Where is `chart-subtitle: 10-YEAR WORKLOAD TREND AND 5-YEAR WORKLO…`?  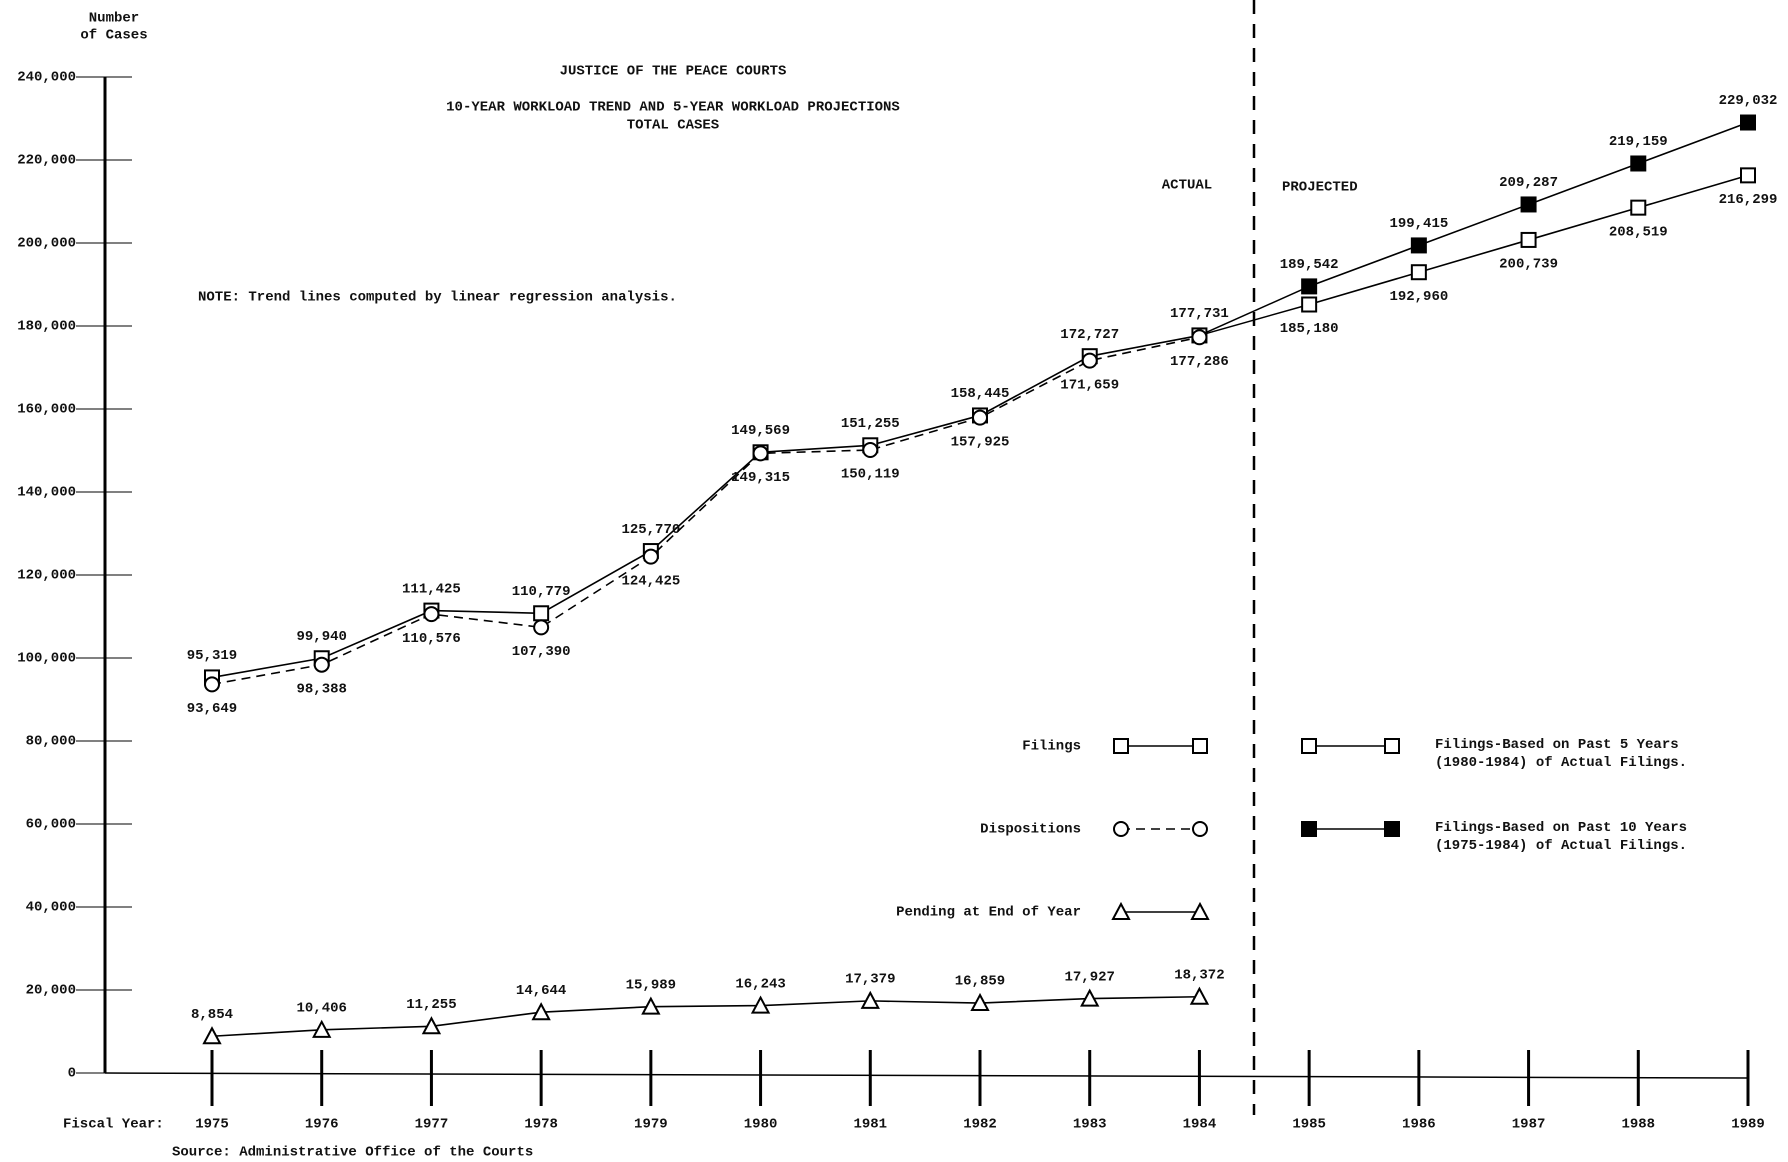
chart-subtitle: 10-YEAR WORKLOAD TREND AND 5-YEAR WORKLO… is located at coordinates (673, 108).